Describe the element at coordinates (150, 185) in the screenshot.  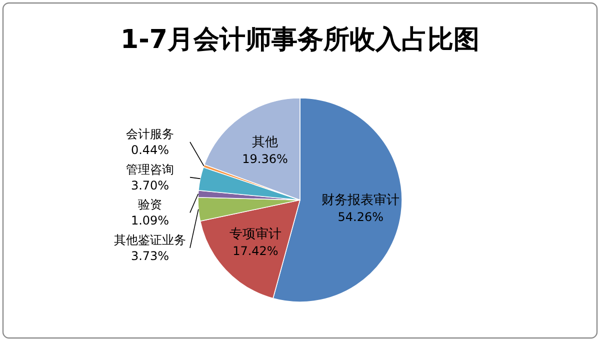
I see `data-label: 3.70%` at that location.